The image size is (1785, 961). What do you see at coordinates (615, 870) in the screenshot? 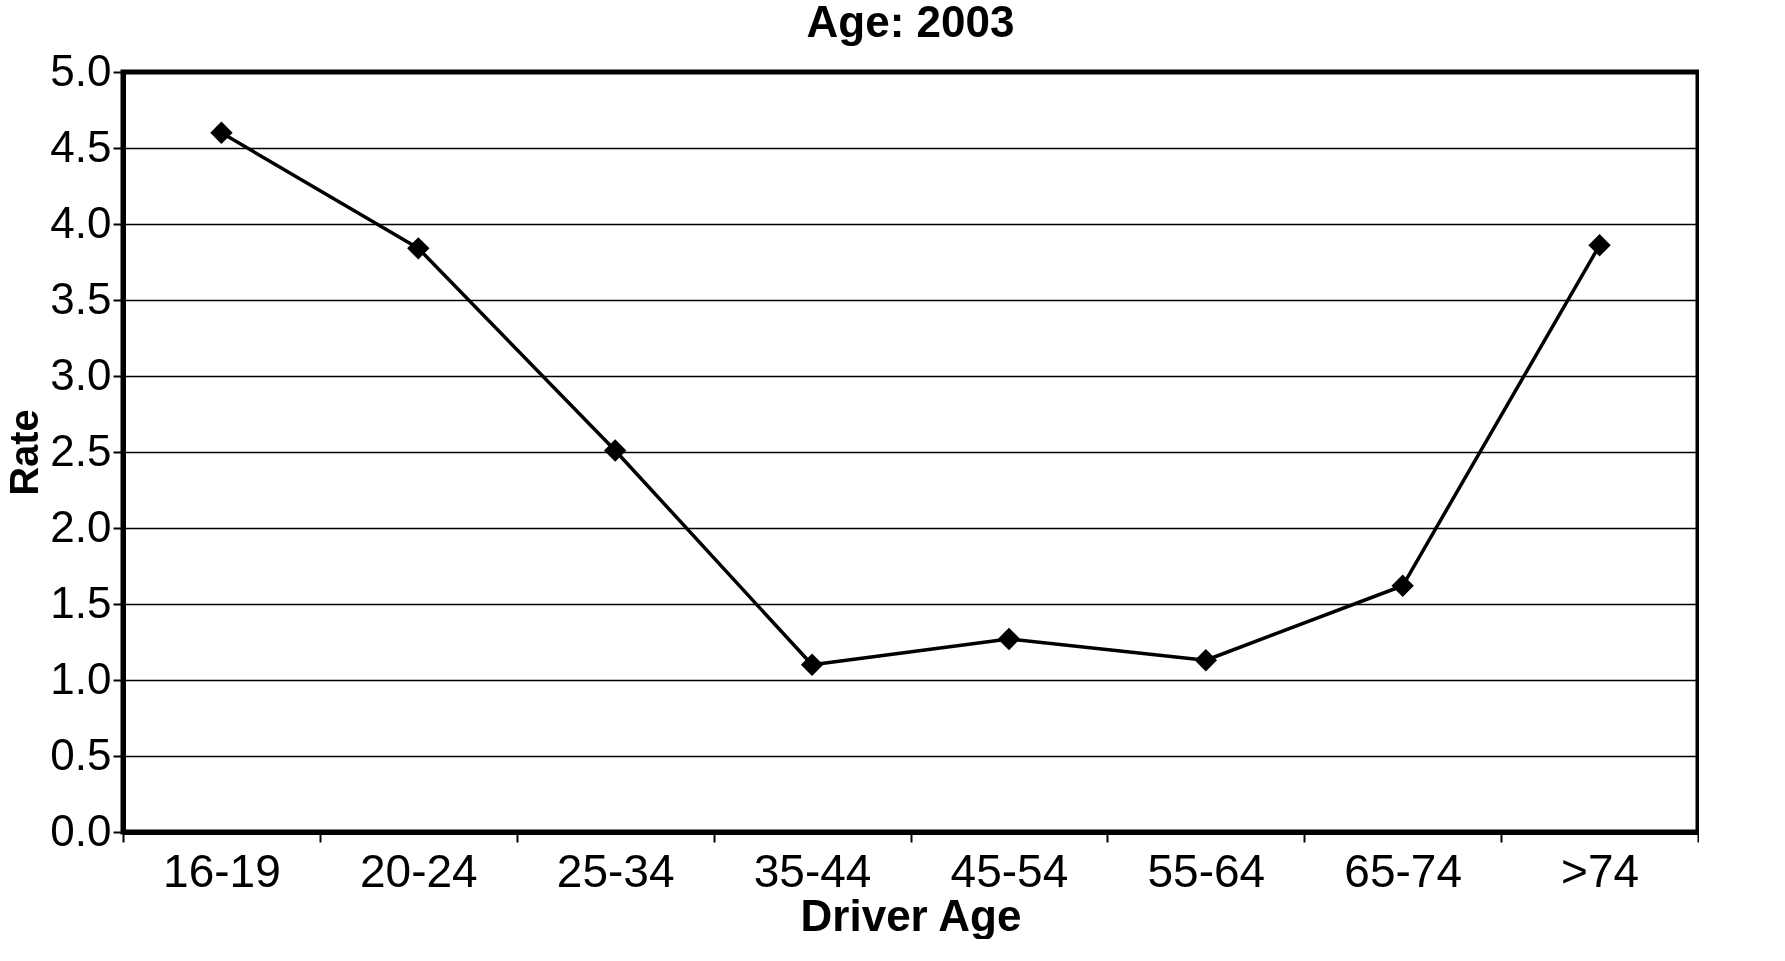
I see `x-tick-label: 25-34` at bounding box center [615, 870].